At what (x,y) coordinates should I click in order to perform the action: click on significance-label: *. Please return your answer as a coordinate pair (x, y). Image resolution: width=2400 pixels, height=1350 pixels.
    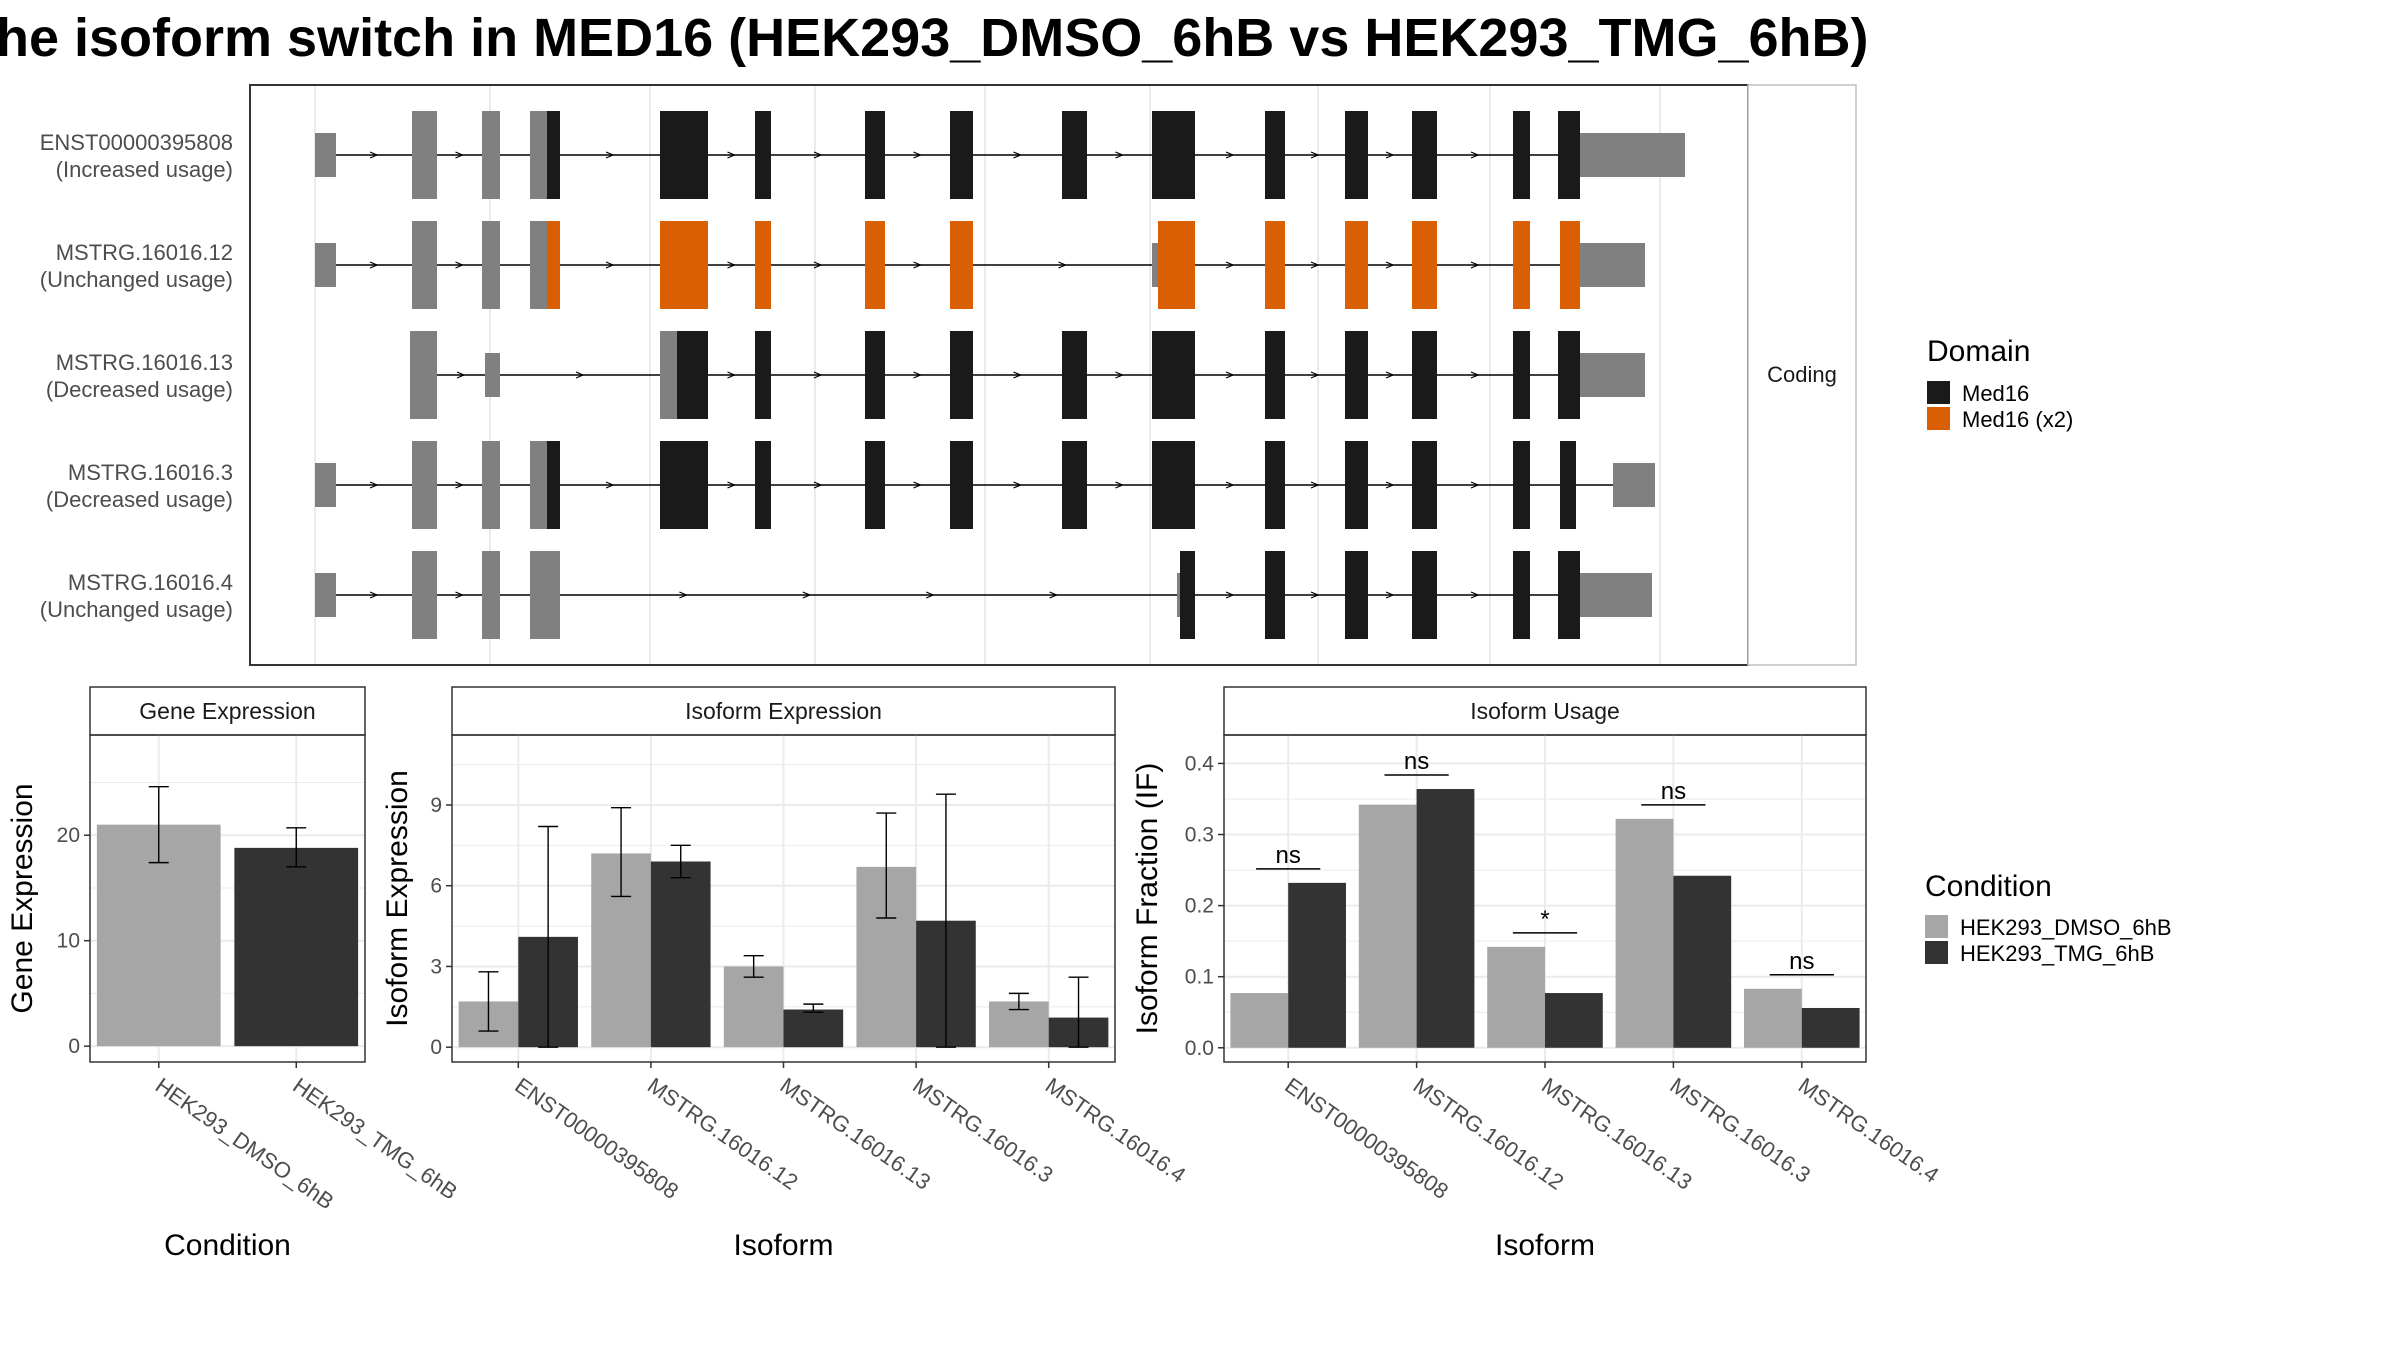
    Looking at the image, I should click on (1544, 919).